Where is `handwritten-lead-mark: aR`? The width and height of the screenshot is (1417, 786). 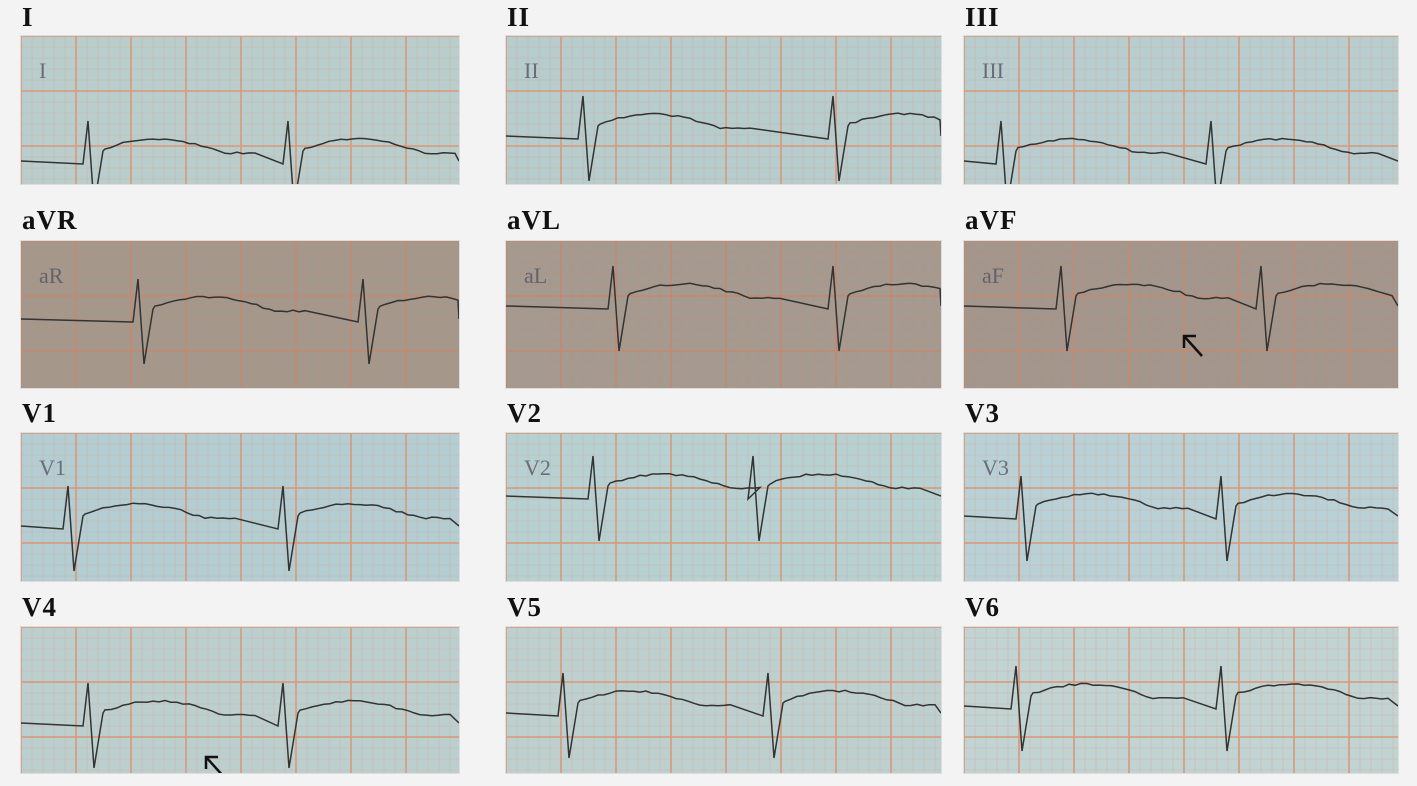
handwritten-lead-mark: aR is located at coordinates (51, 275).